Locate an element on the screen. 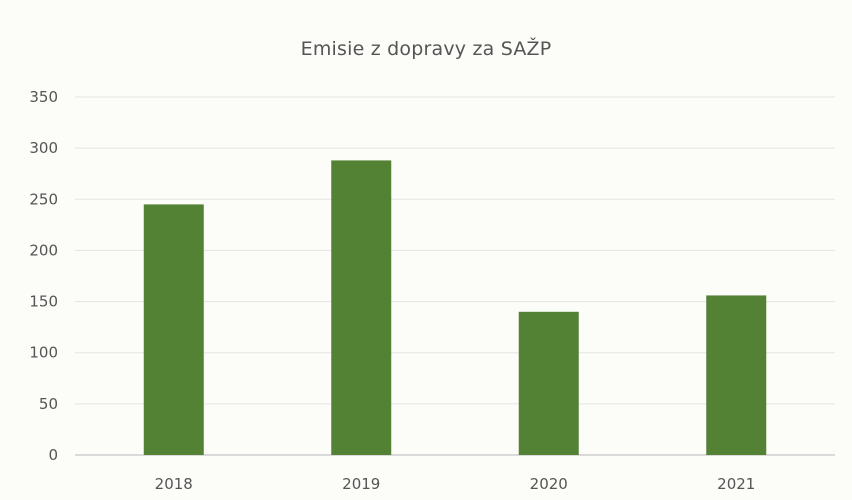  y-tick-label: 100 is located at coordinates (43, 353).